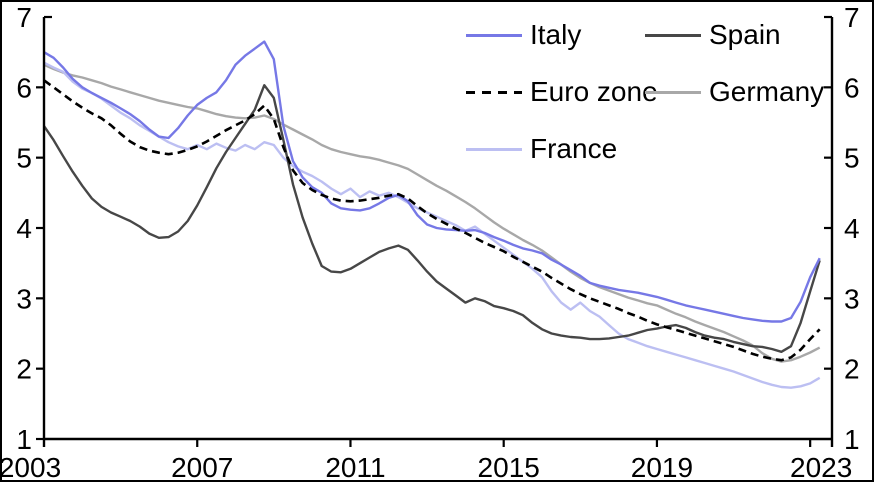 The width and height of the screenshot is (874, 482). Describe the element at coordinates (745, 34) in the screenshot. I see `legend-label-spain: Spain` at that location.